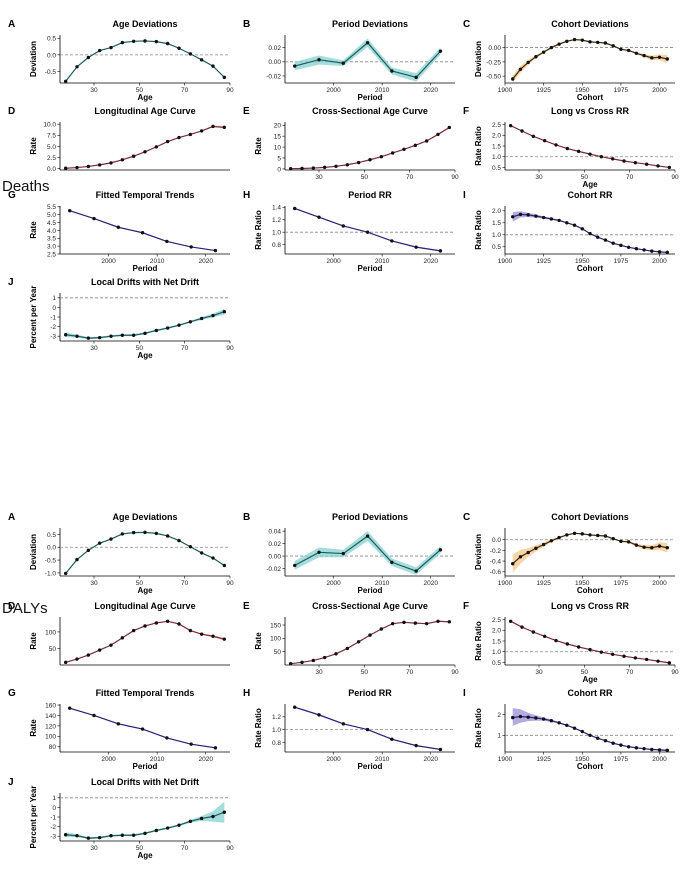 Image resolution: width=685 pixels, height=870 pixels. Describe the element at coordinates (279, 158) in the screenshot. I see `chart-deaths-e-y-tick-label: 5` at that location.